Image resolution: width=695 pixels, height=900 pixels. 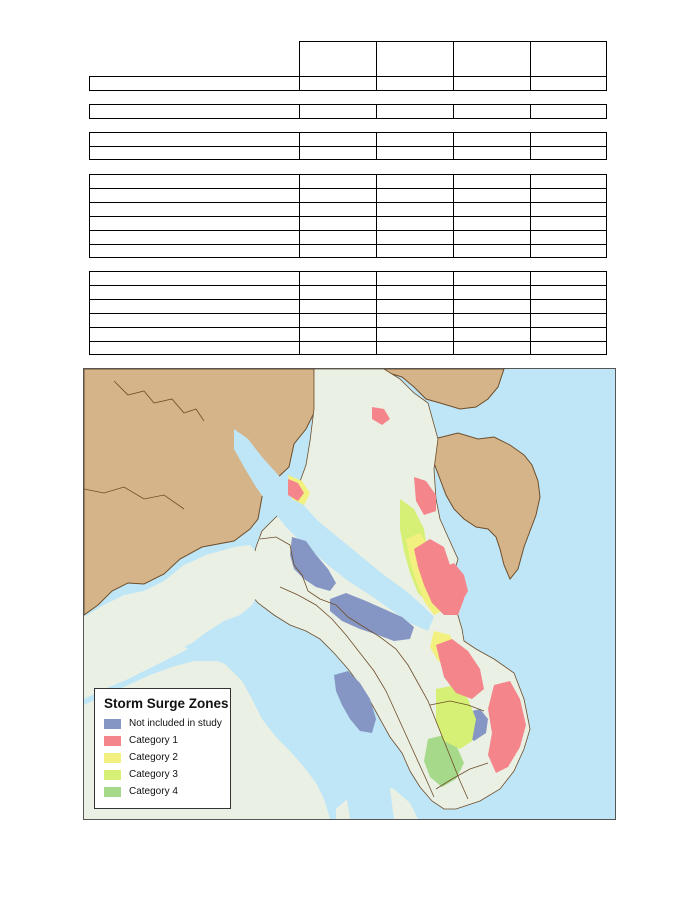 What do you see at coordinates (159, 401) in the screenshot?
I see `creek-detail` at bounding box center [159, 401].